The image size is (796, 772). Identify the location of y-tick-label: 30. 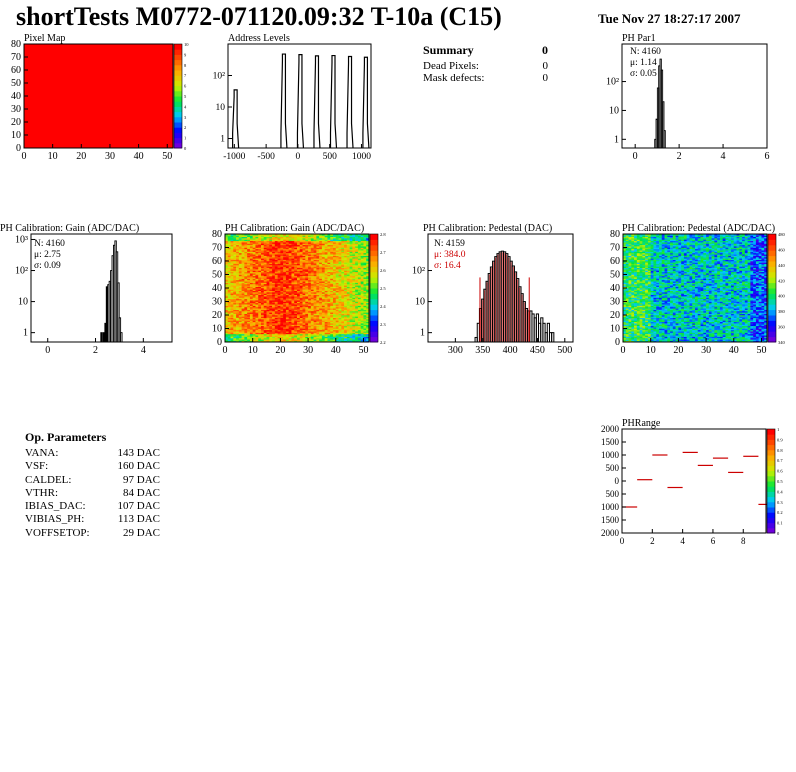
(16, 109).